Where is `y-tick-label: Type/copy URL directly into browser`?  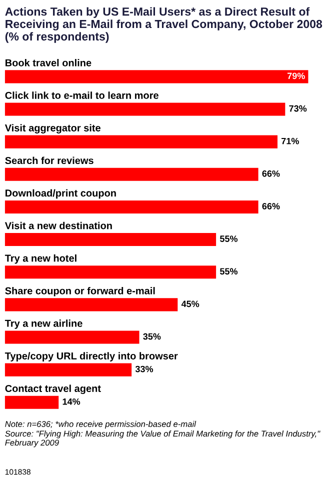
y-tick-label: Type/copy URL directly into browser is located at coordinates (91, 357).